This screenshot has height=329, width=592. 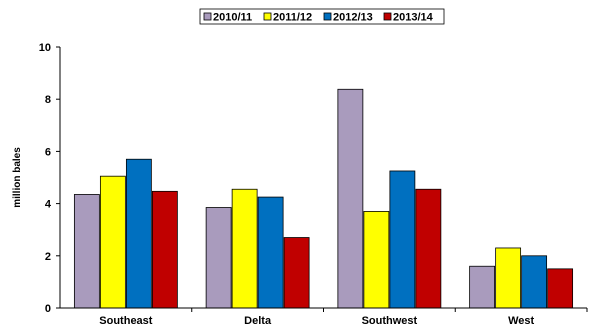 I want to click on y-tick-label: 10, so click(x=45, y=48).